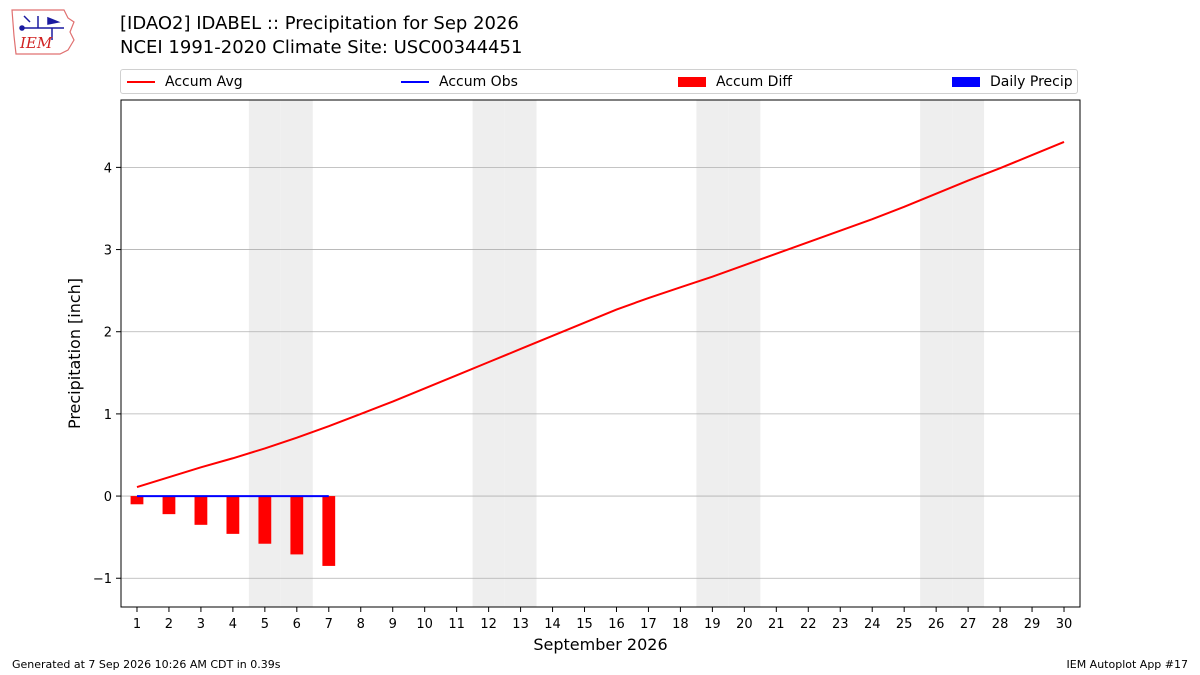 The height and width of the screenshot is (675, 1200). I want to click on x-tick-label: 4, so click(233, 624).